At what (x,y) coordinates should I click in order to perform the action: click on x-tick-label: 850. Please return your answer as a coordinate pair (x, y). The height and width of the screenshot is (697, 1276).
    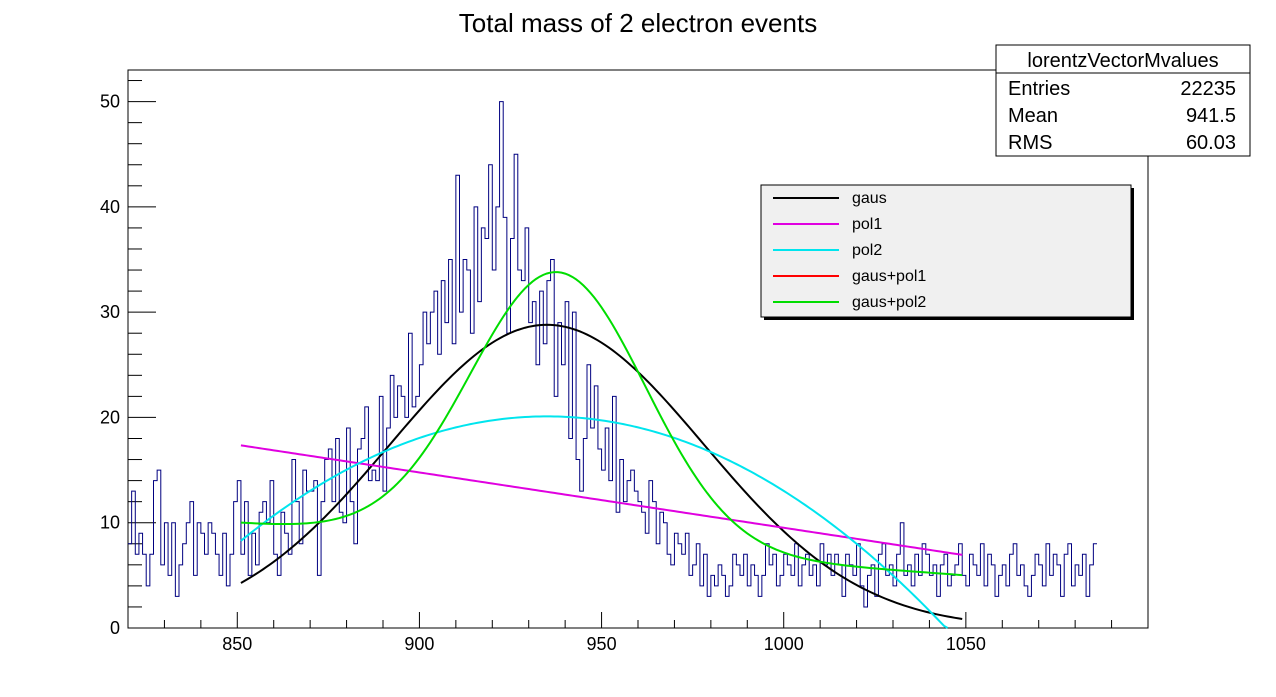
    Looking at the image, I should click on (237, 644).